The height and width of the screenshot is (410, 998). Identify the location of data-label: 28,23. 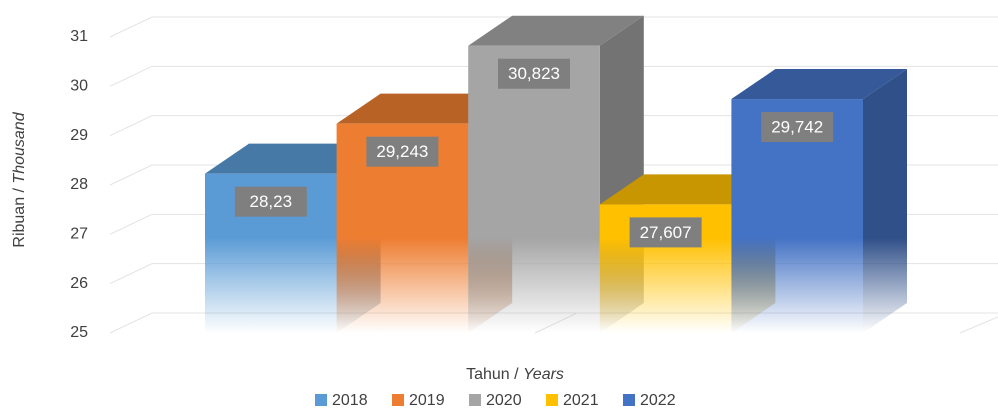
(271, 201).